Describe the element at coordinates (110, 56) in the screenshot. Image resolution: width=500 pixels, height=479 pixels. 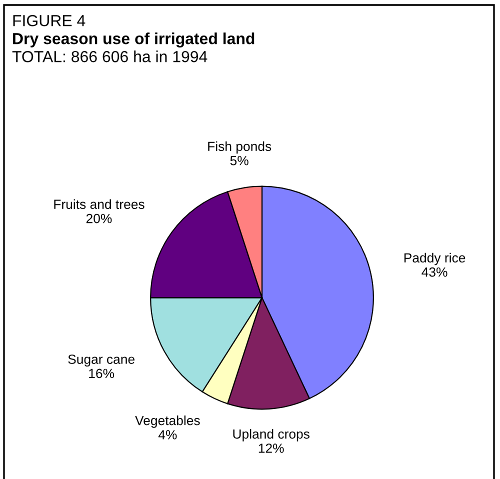
I see `chart-subtitle: TOTAL: 866 606 ha in 1994` at that location.